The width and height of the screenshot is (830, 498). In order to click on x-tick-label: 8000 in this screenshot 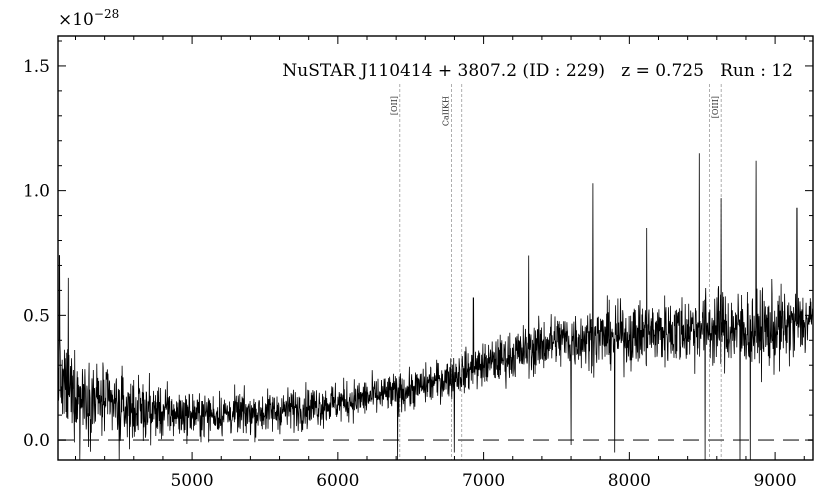, I will do `click(629, 481)`.